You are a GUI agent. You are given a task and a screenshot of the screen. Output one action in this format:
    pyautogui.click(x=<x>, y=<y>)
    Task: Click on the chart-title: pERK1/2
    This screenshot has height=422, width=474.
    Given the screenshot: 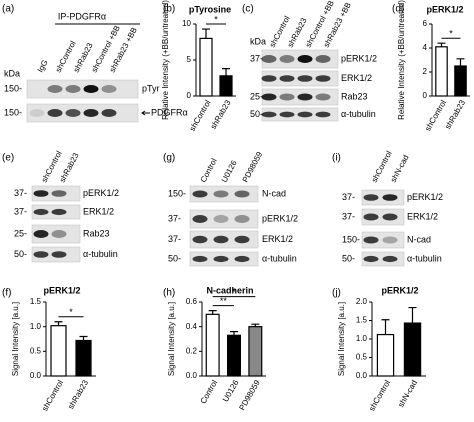 What is the action you would take?
    pyautogui.click(x=444, y=9)
    